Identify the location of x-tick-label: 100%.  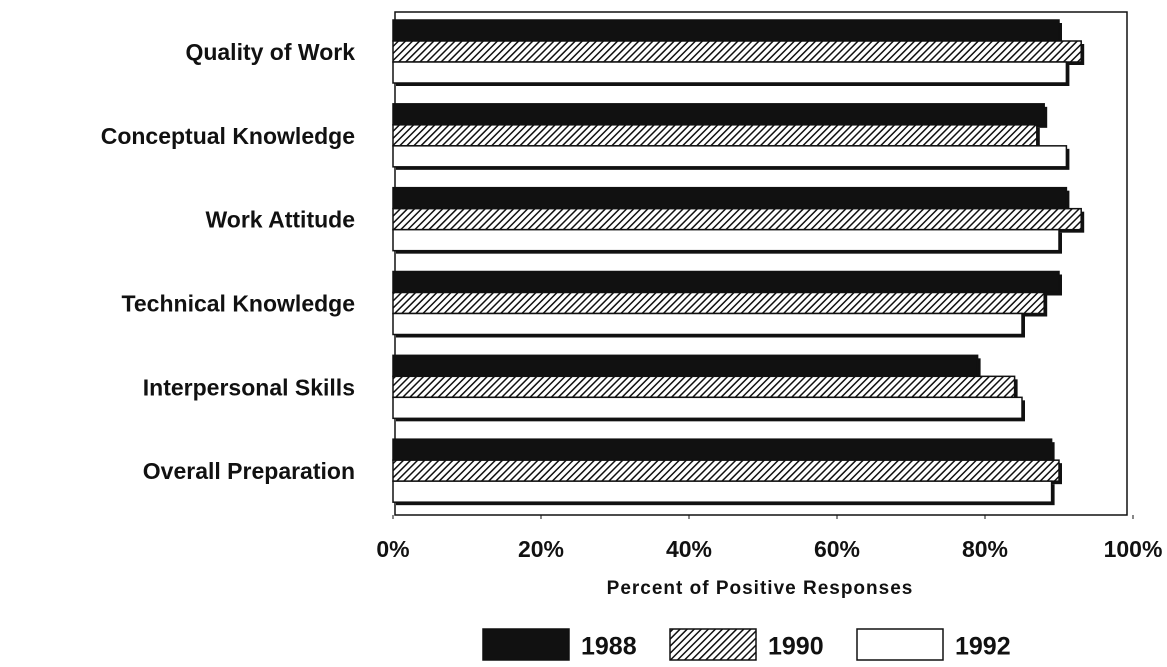
(1133, 549).